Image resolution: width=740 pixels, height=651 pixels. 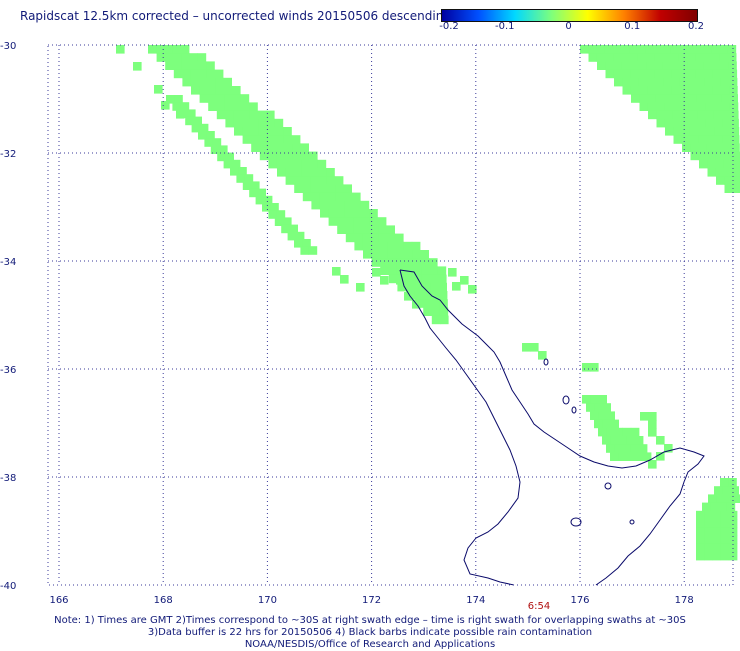 What do you see at coordinates (684, 600) in the screenshot?
I see `longitude-label: 178` at bounding box center [684, 600].